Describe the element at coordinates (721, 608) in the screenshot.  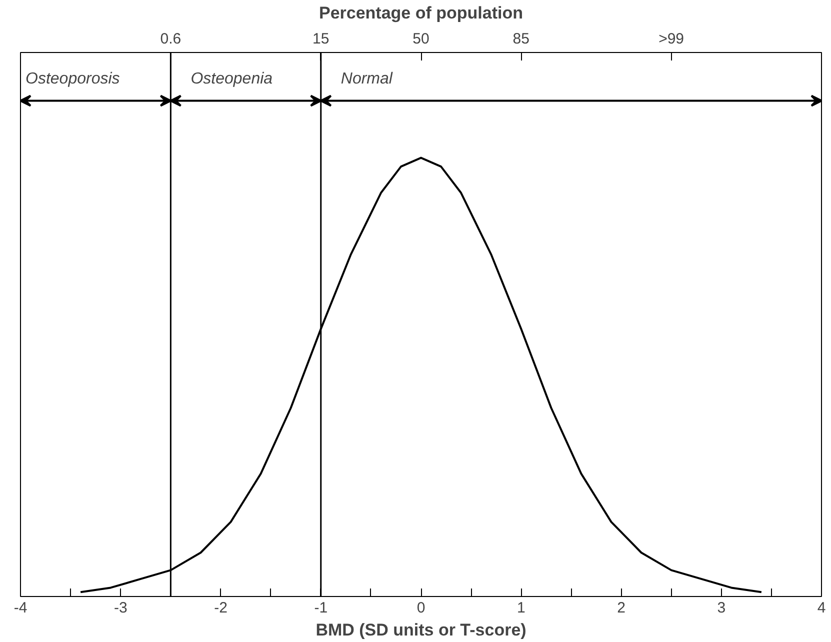
I see `x-tick-label: 3` at that location.